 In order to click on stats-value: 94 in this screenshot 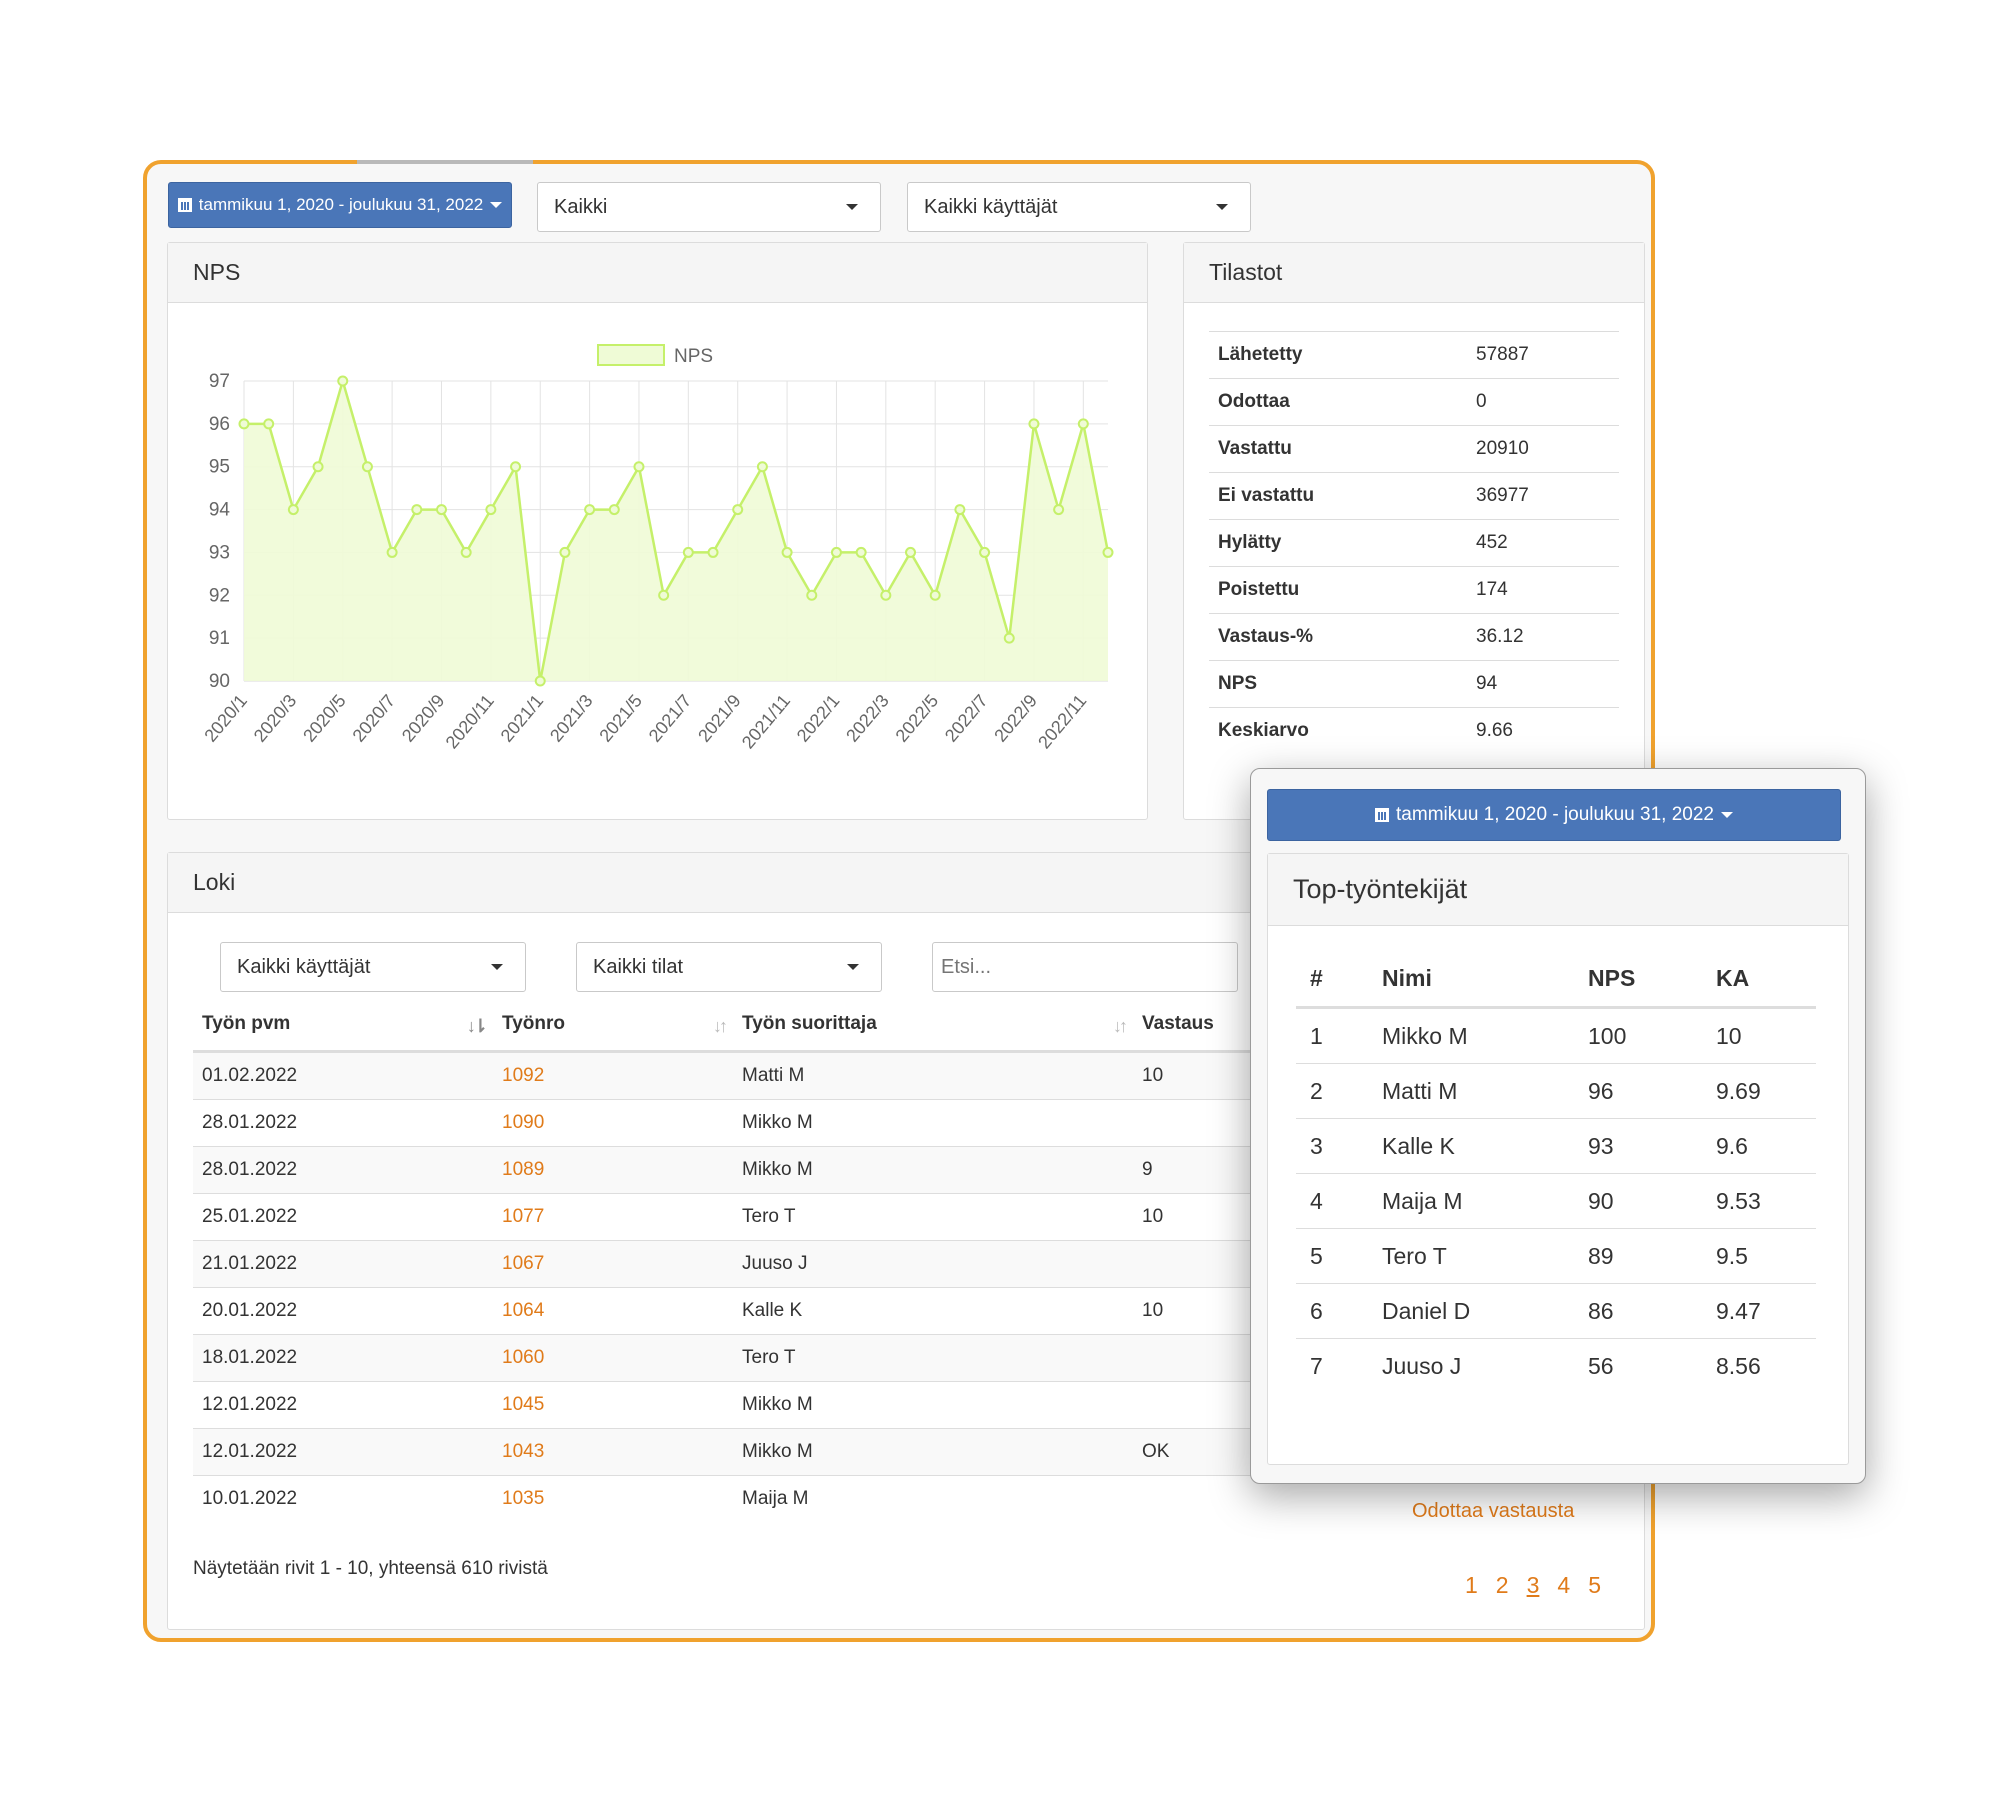, I will do `click(1543, 684)`.